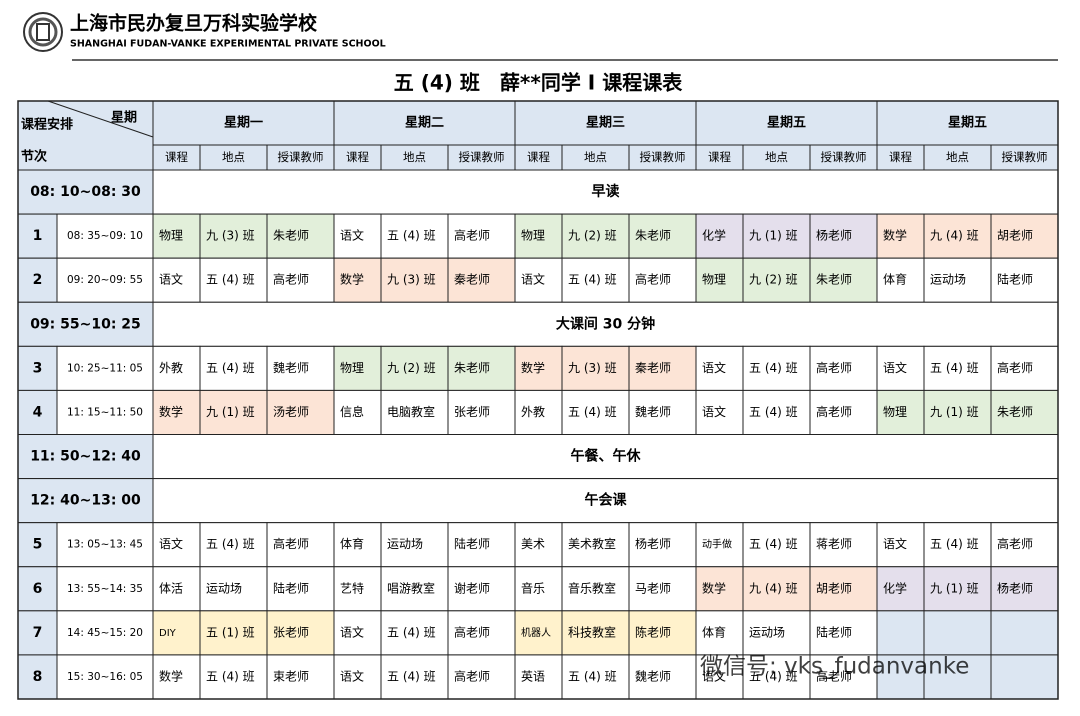 The image size is (1080, 716). What do you see at coordinates (714, 235) in the screenshot?
I see `slot-course: 化学` at bounding box center [714, 235].